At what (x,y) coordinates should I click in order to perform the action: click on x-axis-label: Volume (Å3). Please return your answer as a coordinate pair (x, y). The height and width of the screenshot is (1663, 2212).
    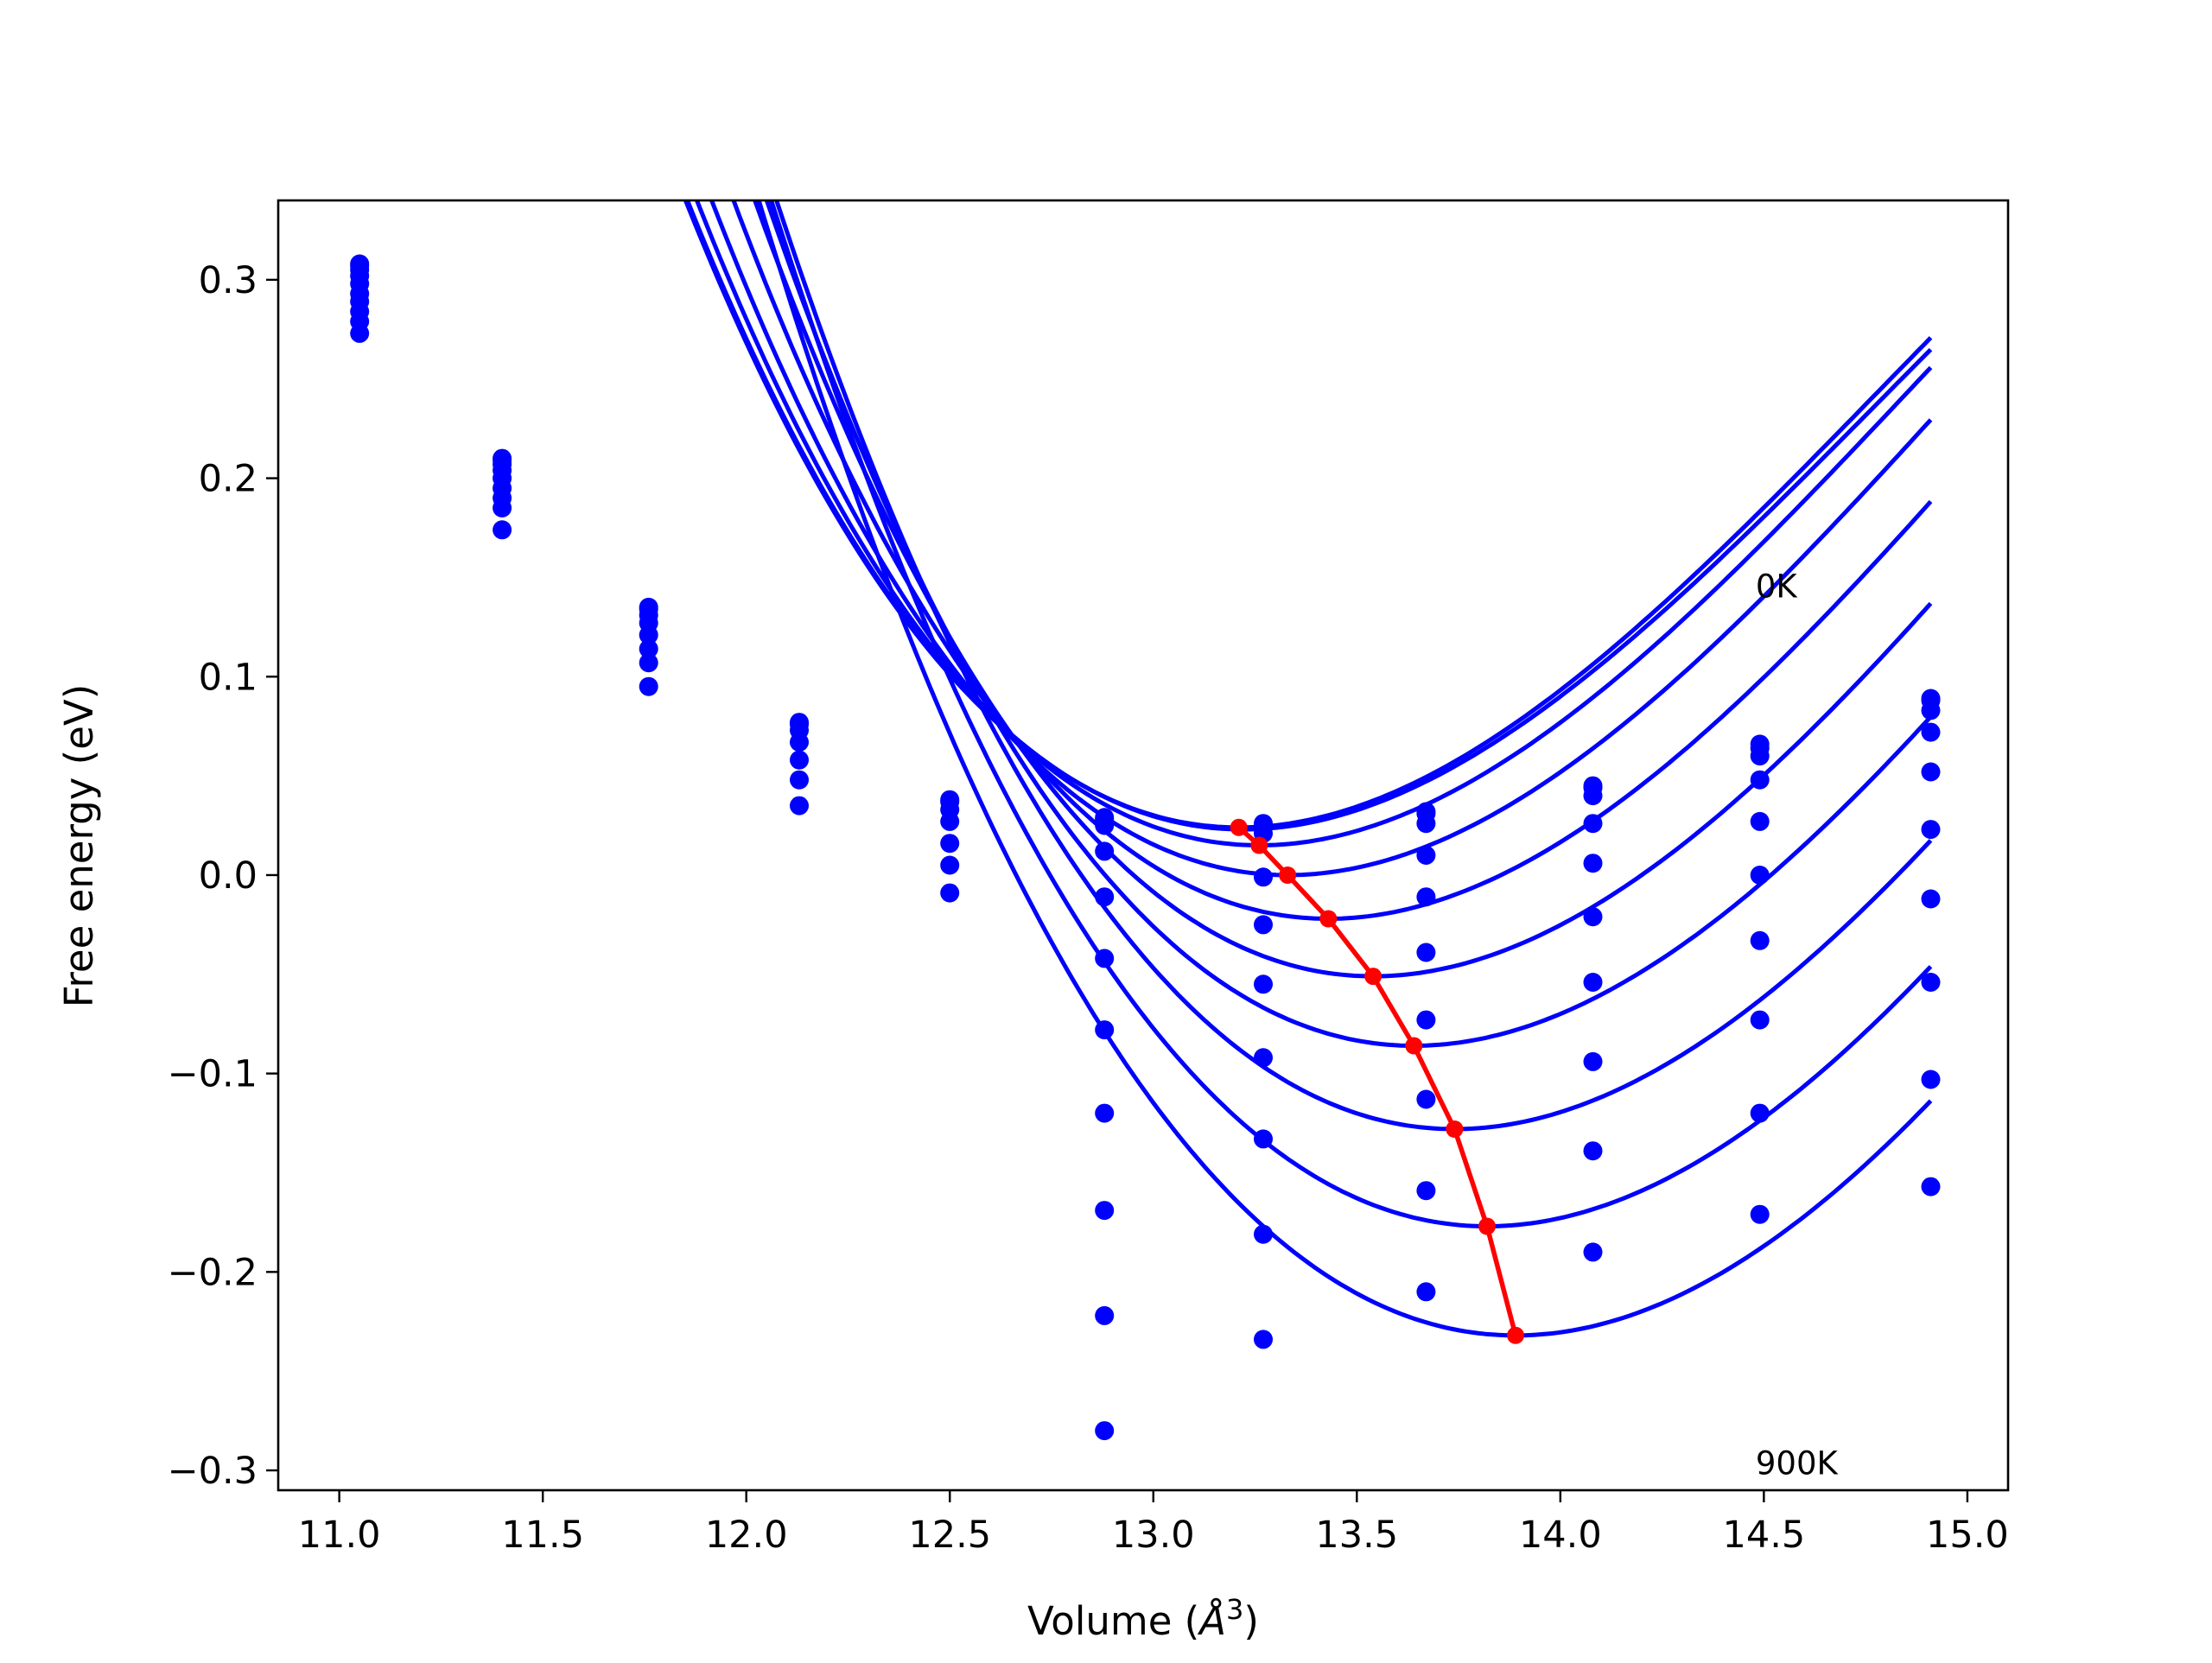
    Looking at the image, I should click on (1143, 1619).